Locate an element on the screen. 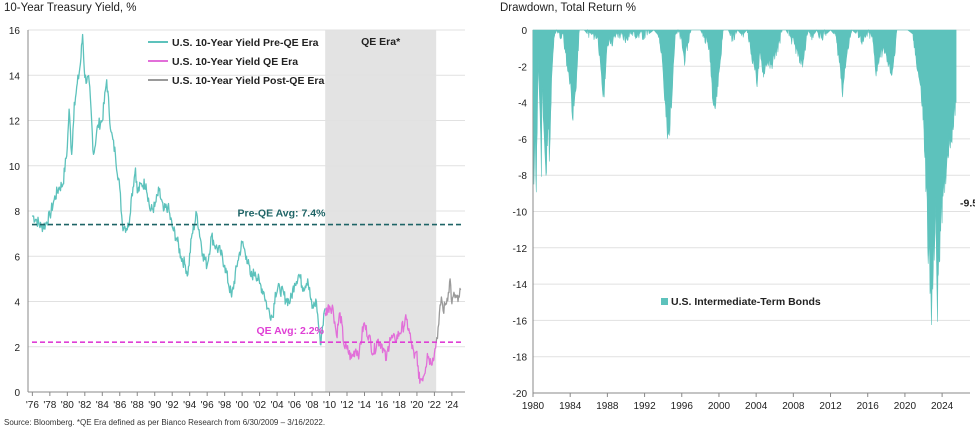 Image resolution: width=975 pixels, height=430 pixels. y-tick-label: 14 is located at coordinates (15, 76).